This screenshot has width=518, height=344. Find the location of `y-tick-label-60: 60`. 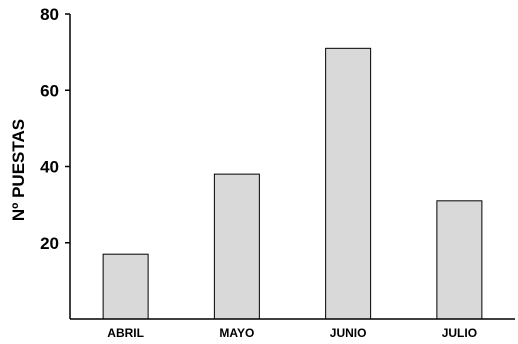

y-tick-label-60: 60 is located at coordinates (49, 90).